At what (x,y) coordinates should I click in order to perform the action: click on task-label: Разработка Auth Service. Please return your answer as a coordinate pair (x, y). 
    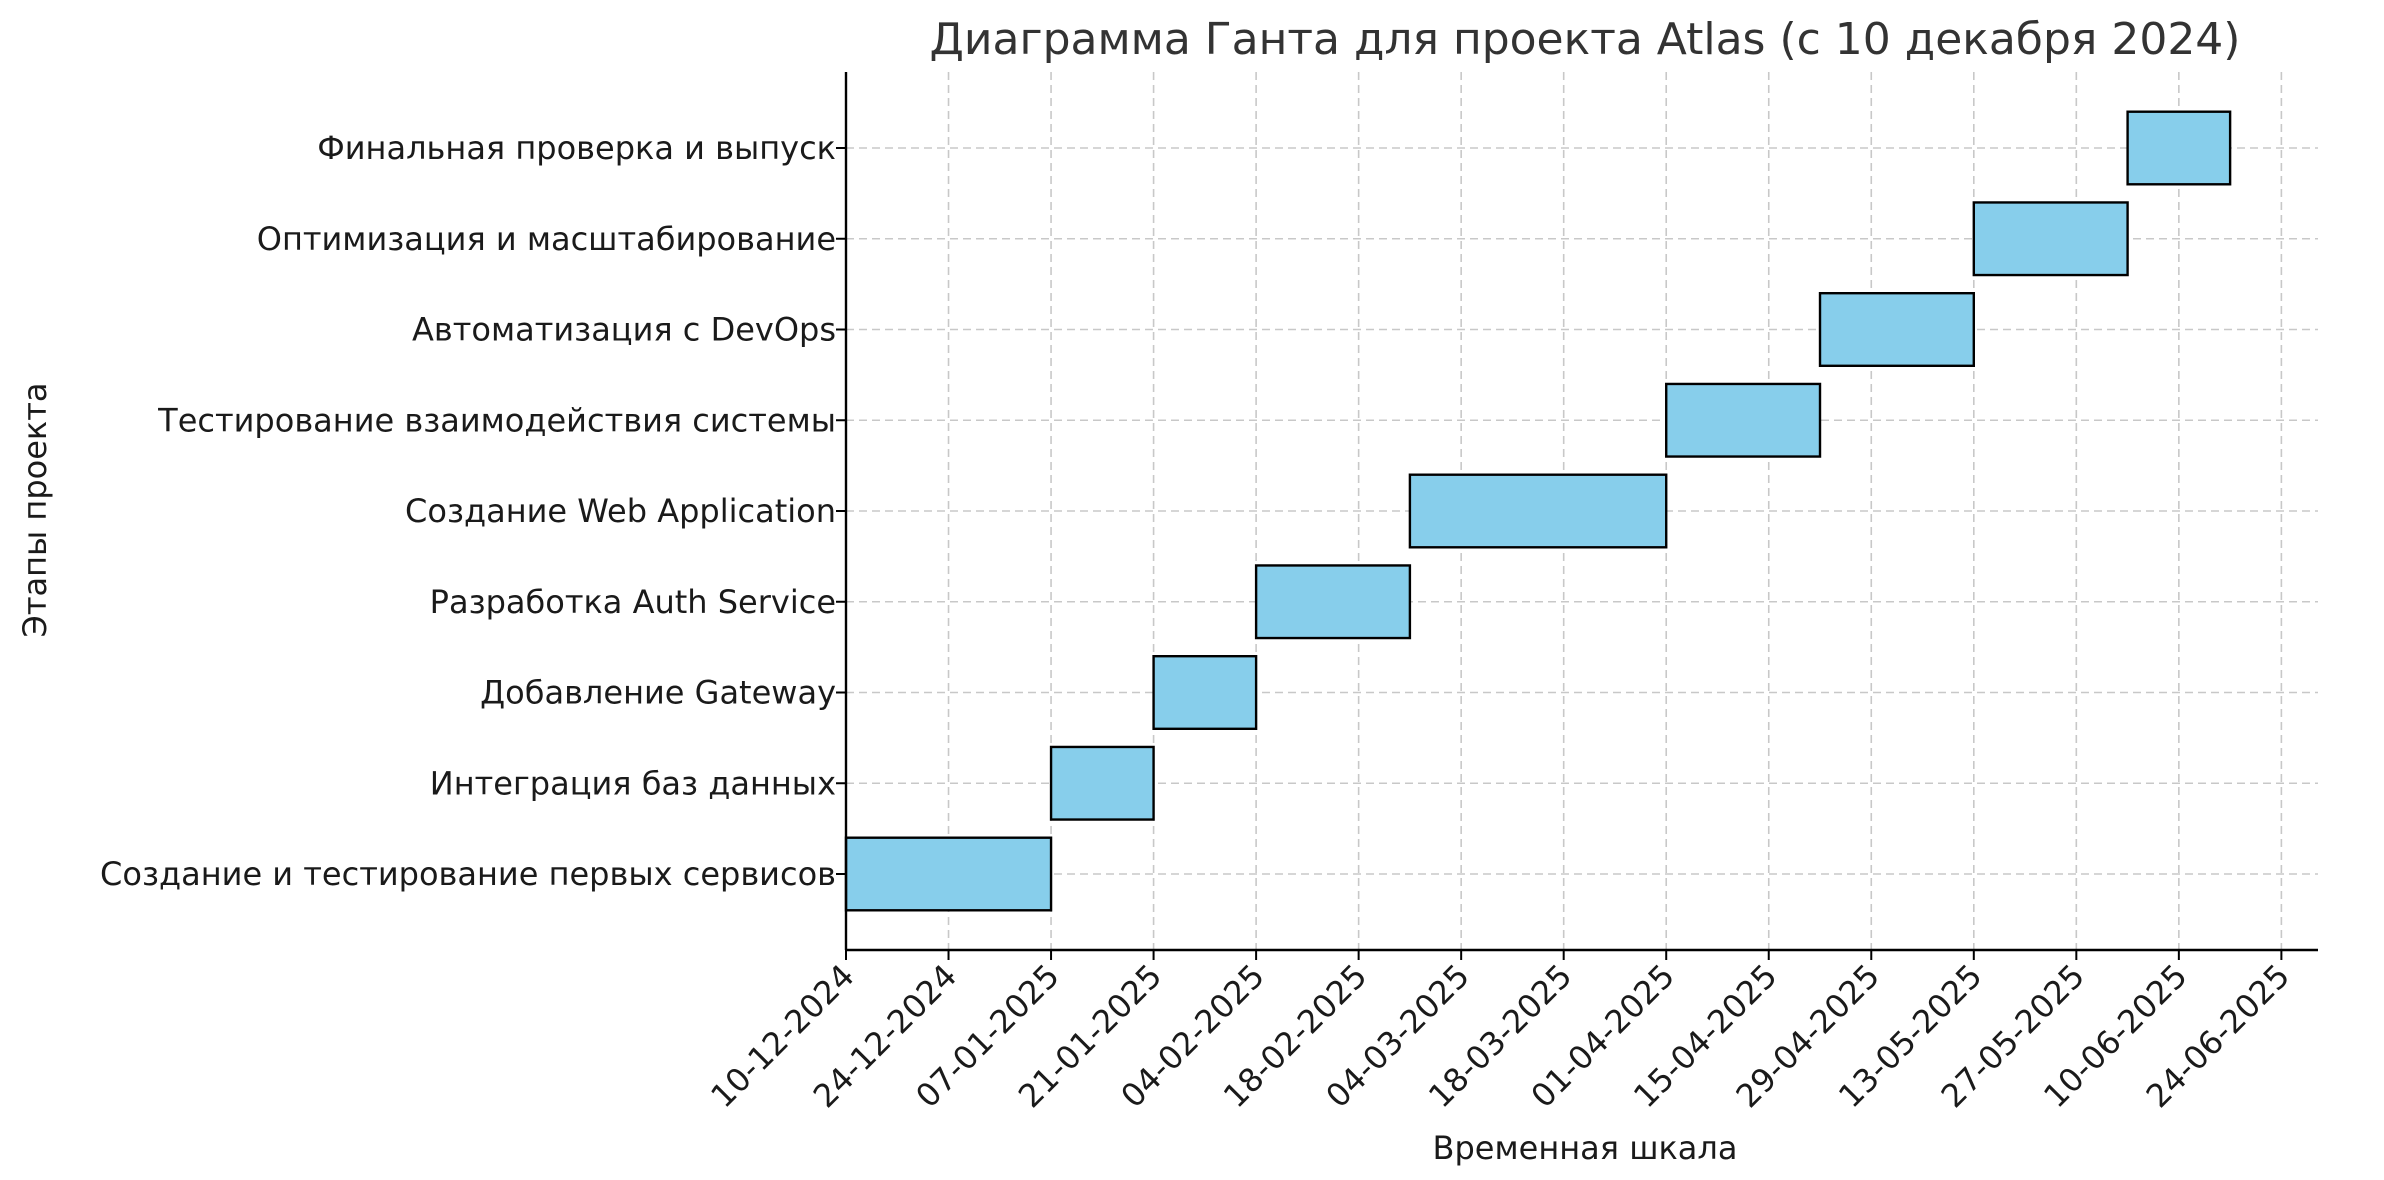
    Looking at the image, I should click on (633, 602).